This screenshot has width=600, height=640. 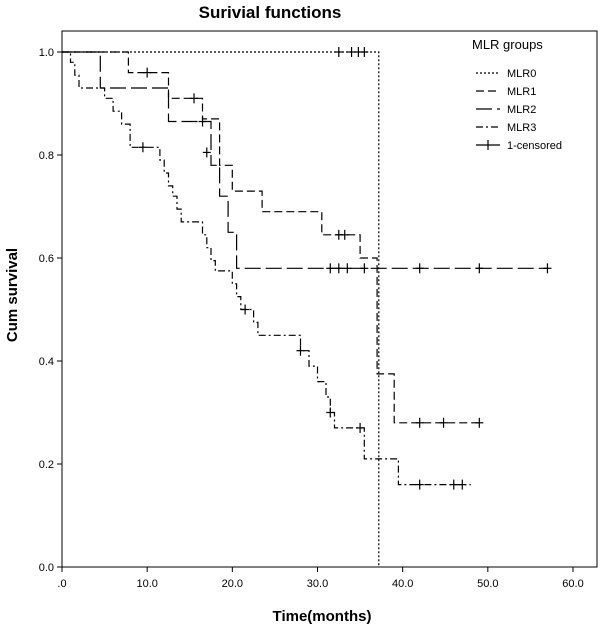 I want to click on legend-item-1-censored: 1-censored, so click(x=519, y=146).